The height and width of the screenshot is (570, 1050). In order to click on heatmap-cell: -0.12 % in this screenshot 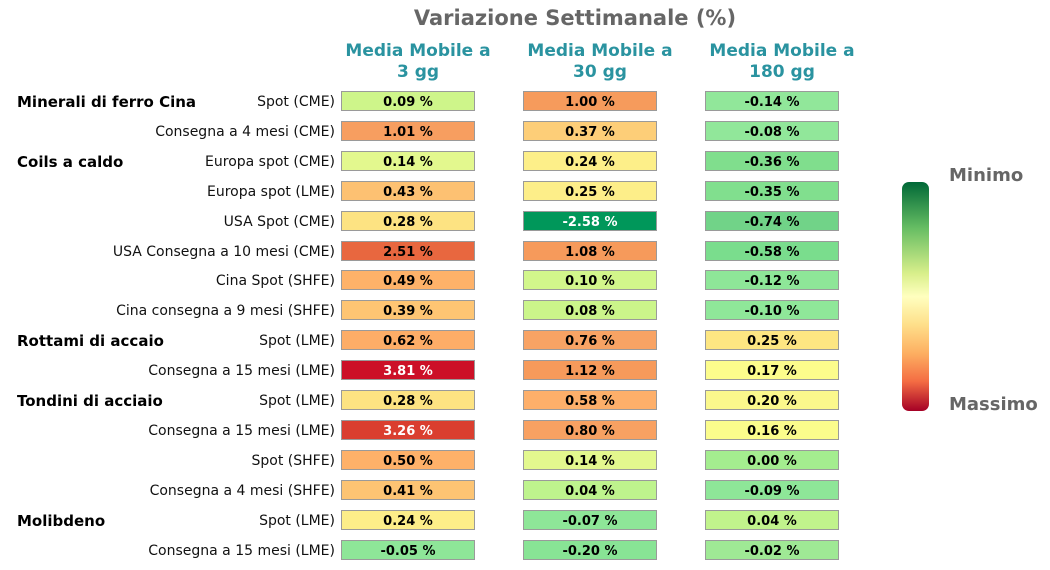, I will do `click(772, 280)`.